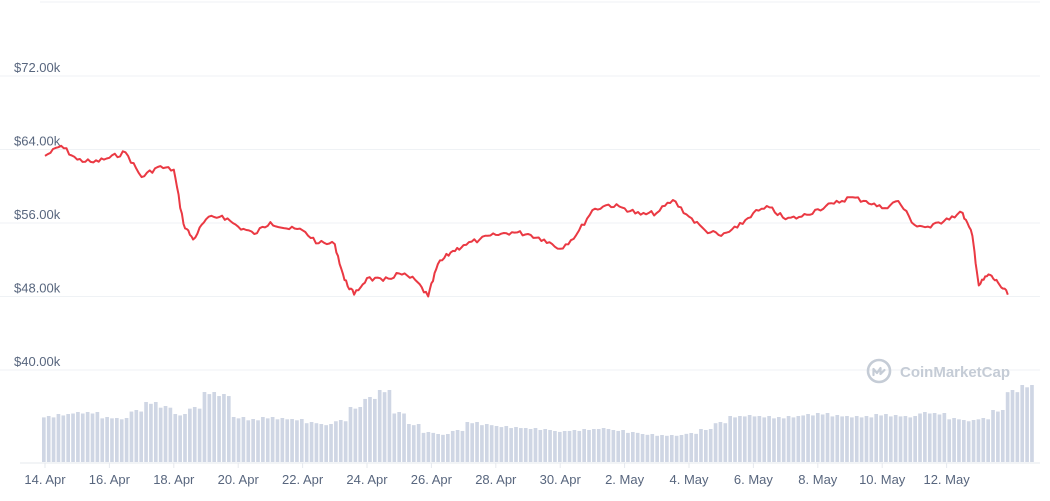 The width and height of the screenshot is (1050, 501). I want to click on x-tick-label: 18. Apr, so click(174, 479).